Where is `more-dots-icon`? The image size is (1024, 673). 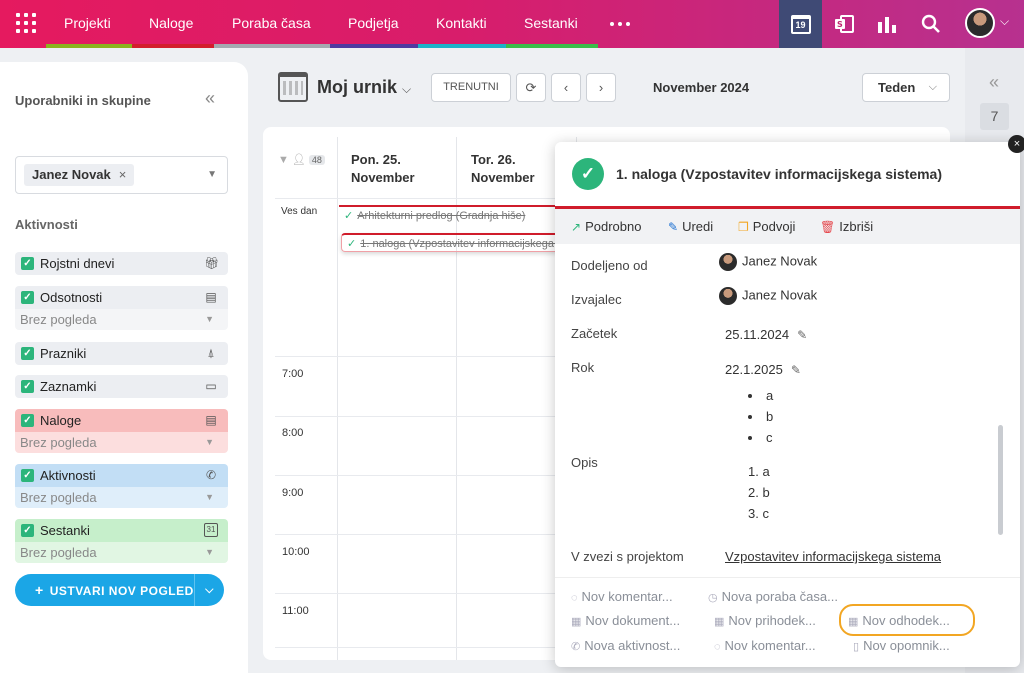
more-dots-icon is located at coordinates (620, 24).